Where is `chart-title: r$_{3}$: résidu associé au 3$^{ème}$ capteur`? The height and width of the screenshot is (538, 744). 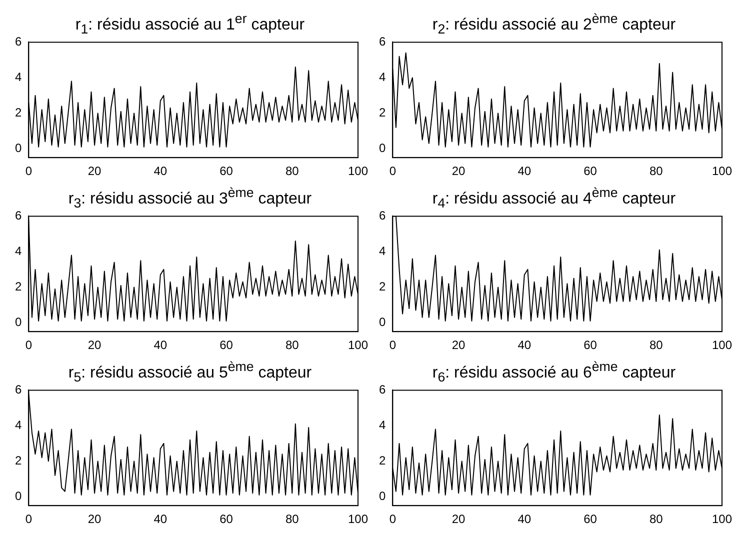 chart-title: r$_{3}$: résidu associé au 3$^{ème}$ capteur is located at coordinates (190, 197).